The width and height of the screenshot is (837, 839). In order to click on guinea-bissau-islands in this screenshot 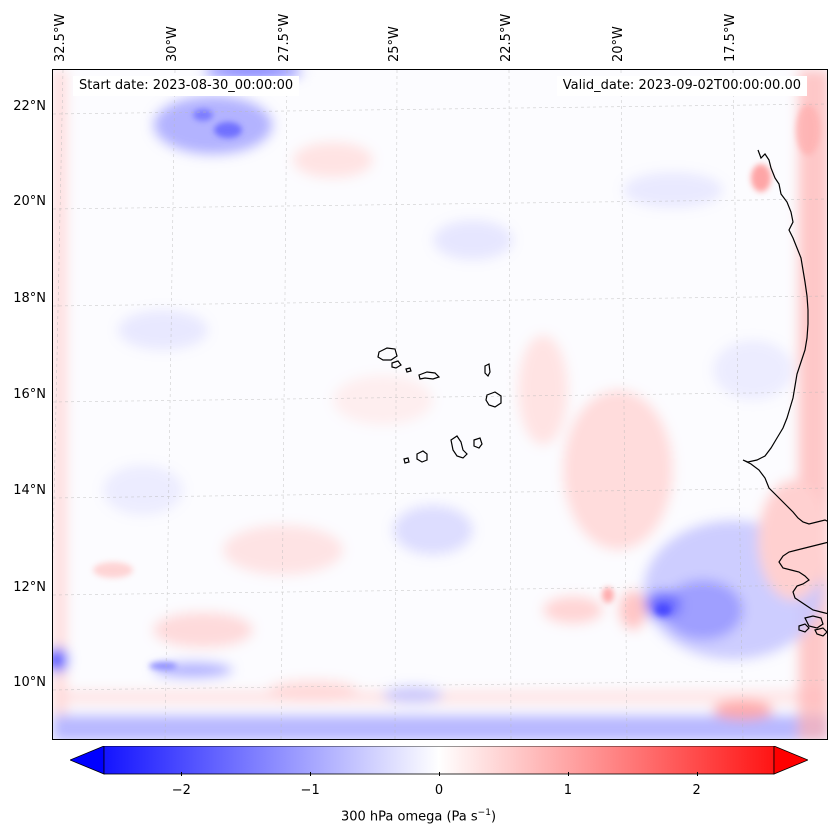, I will do `click(812, 626)`.